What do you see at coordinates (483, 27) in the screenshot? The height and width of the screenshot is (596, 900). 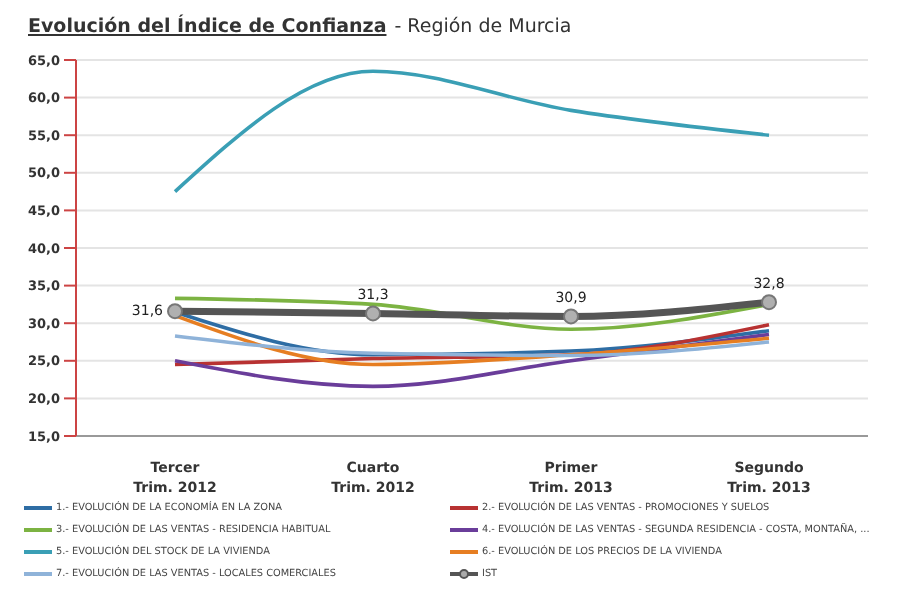 I see `chart-subtitle: - Región de Murcia` at bounding box center [483, 27].